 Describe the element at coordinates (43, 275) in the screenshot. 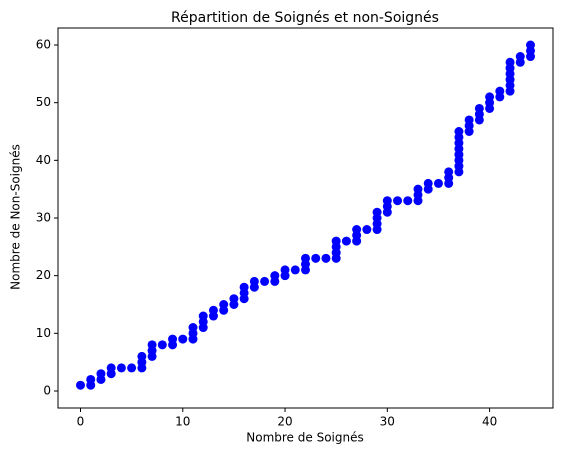

I see `y-tick-label: 20` at that location.